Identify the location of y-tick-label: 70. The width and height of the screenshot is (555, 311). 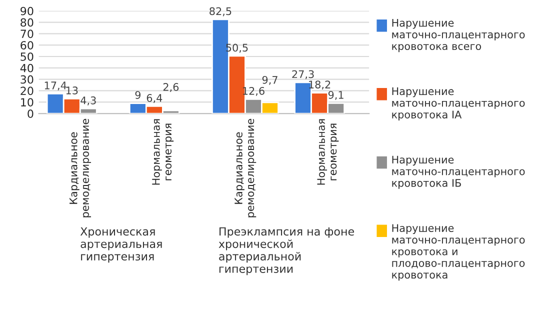
(27, 34).